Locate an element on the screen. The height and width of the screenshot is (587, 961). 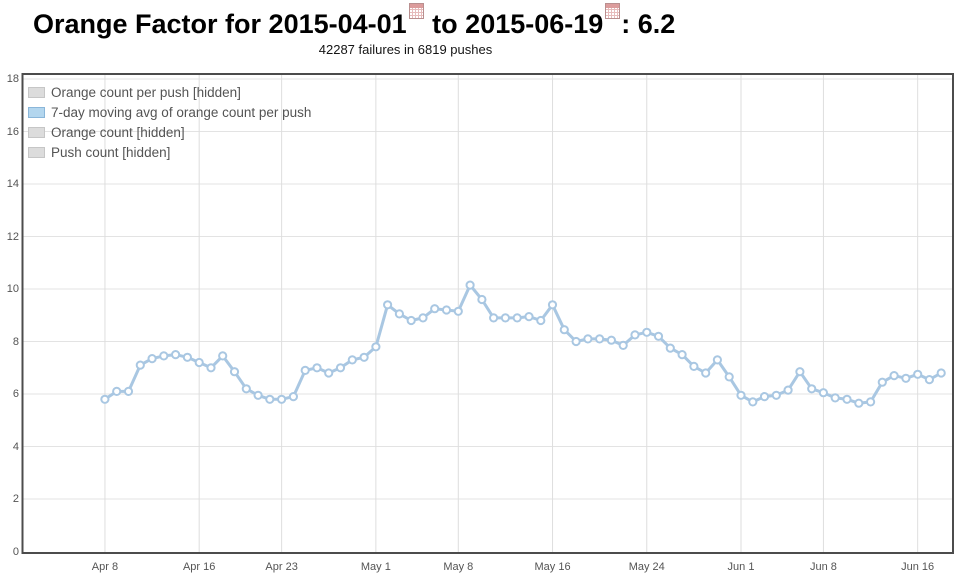
y-axis-label: 2 is located at coordinates (15, 499).